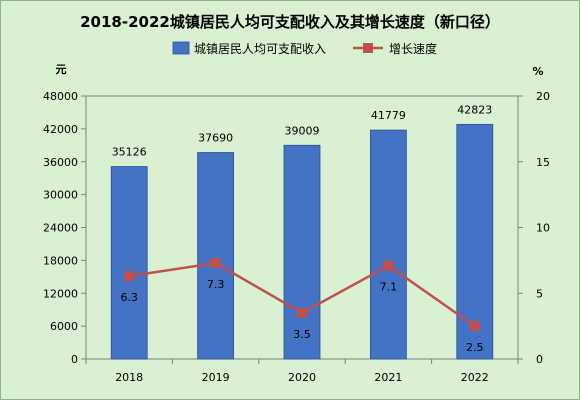  I want to click on y-left-tick-label: 12000, so click(60, 293).